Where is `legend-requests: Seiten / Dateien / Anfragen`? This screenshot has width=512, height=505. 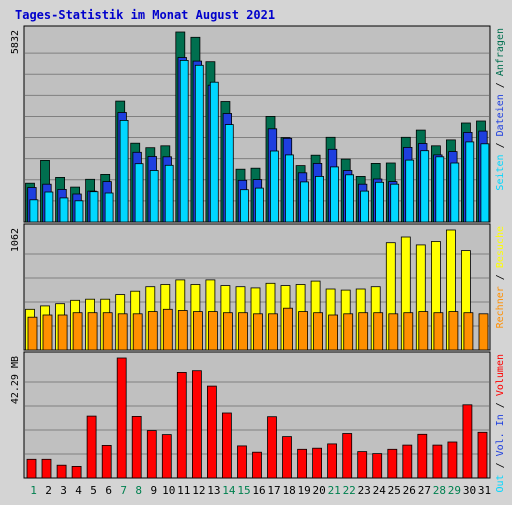
legend-requests: Seiten / Dateien / Anfragen is located at coordinates (500, 109).